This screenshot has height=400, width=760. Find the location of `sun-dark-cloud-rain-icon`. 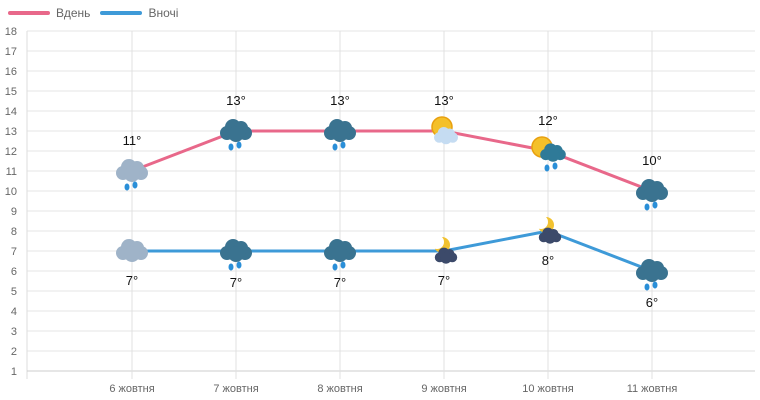

sun-dark-cloud-rain-icon is located at coordinates (548, 154).